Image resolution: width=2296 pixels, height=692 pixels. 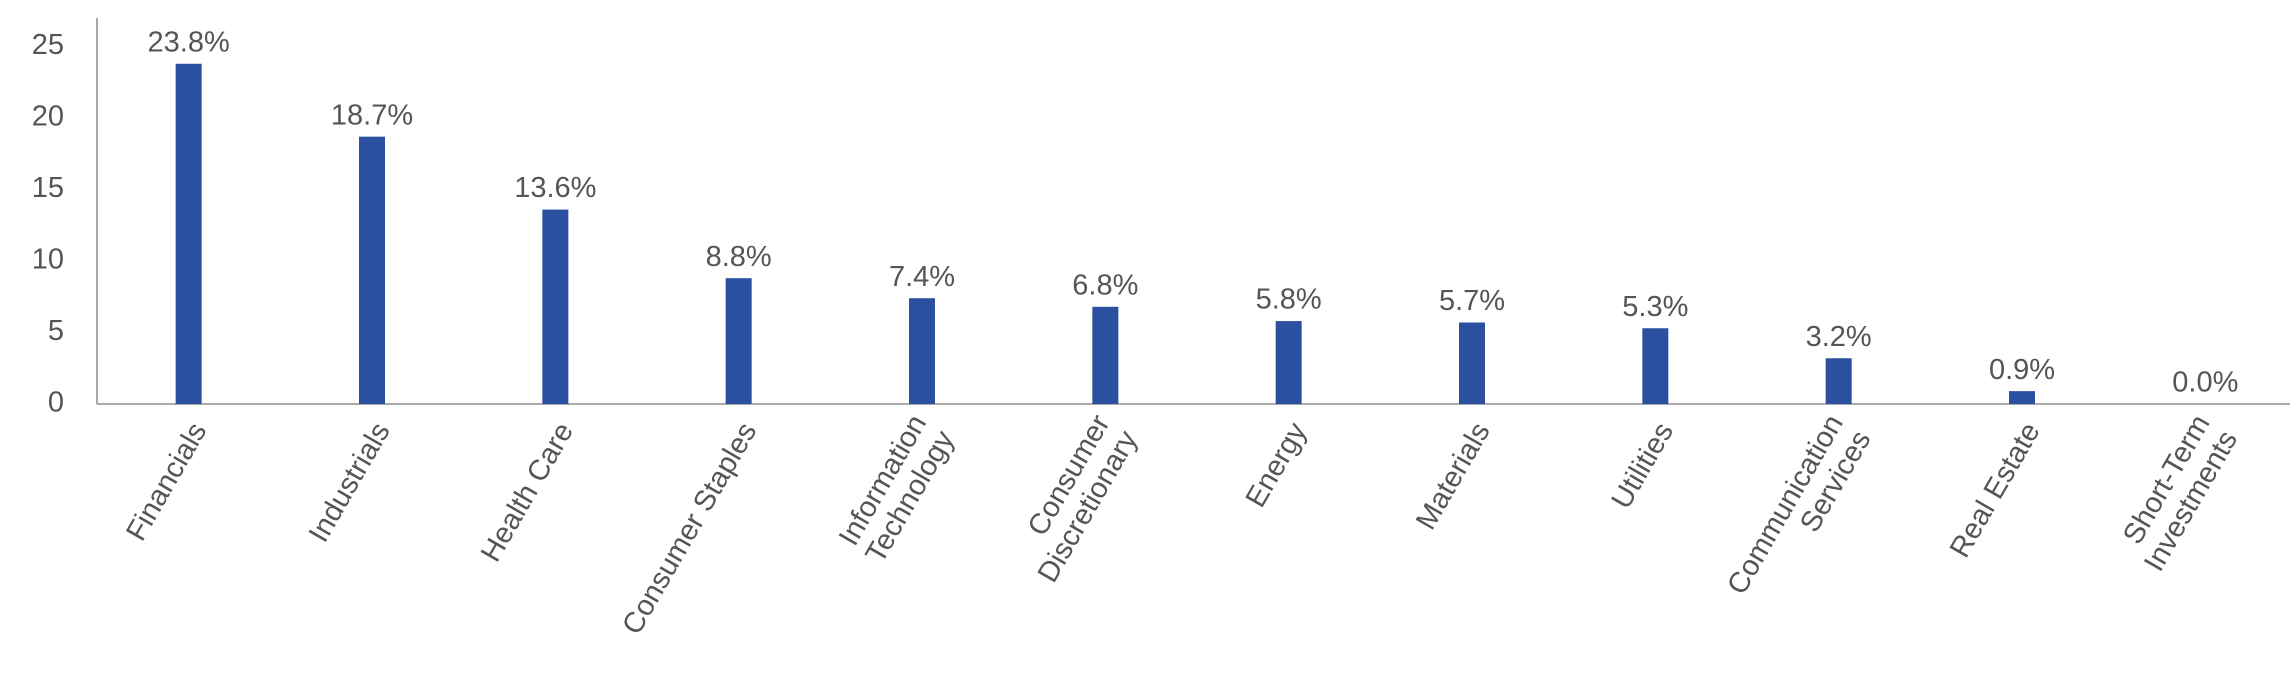 I want to click on value-label: 0.0%, so click(x=2205, y=383).